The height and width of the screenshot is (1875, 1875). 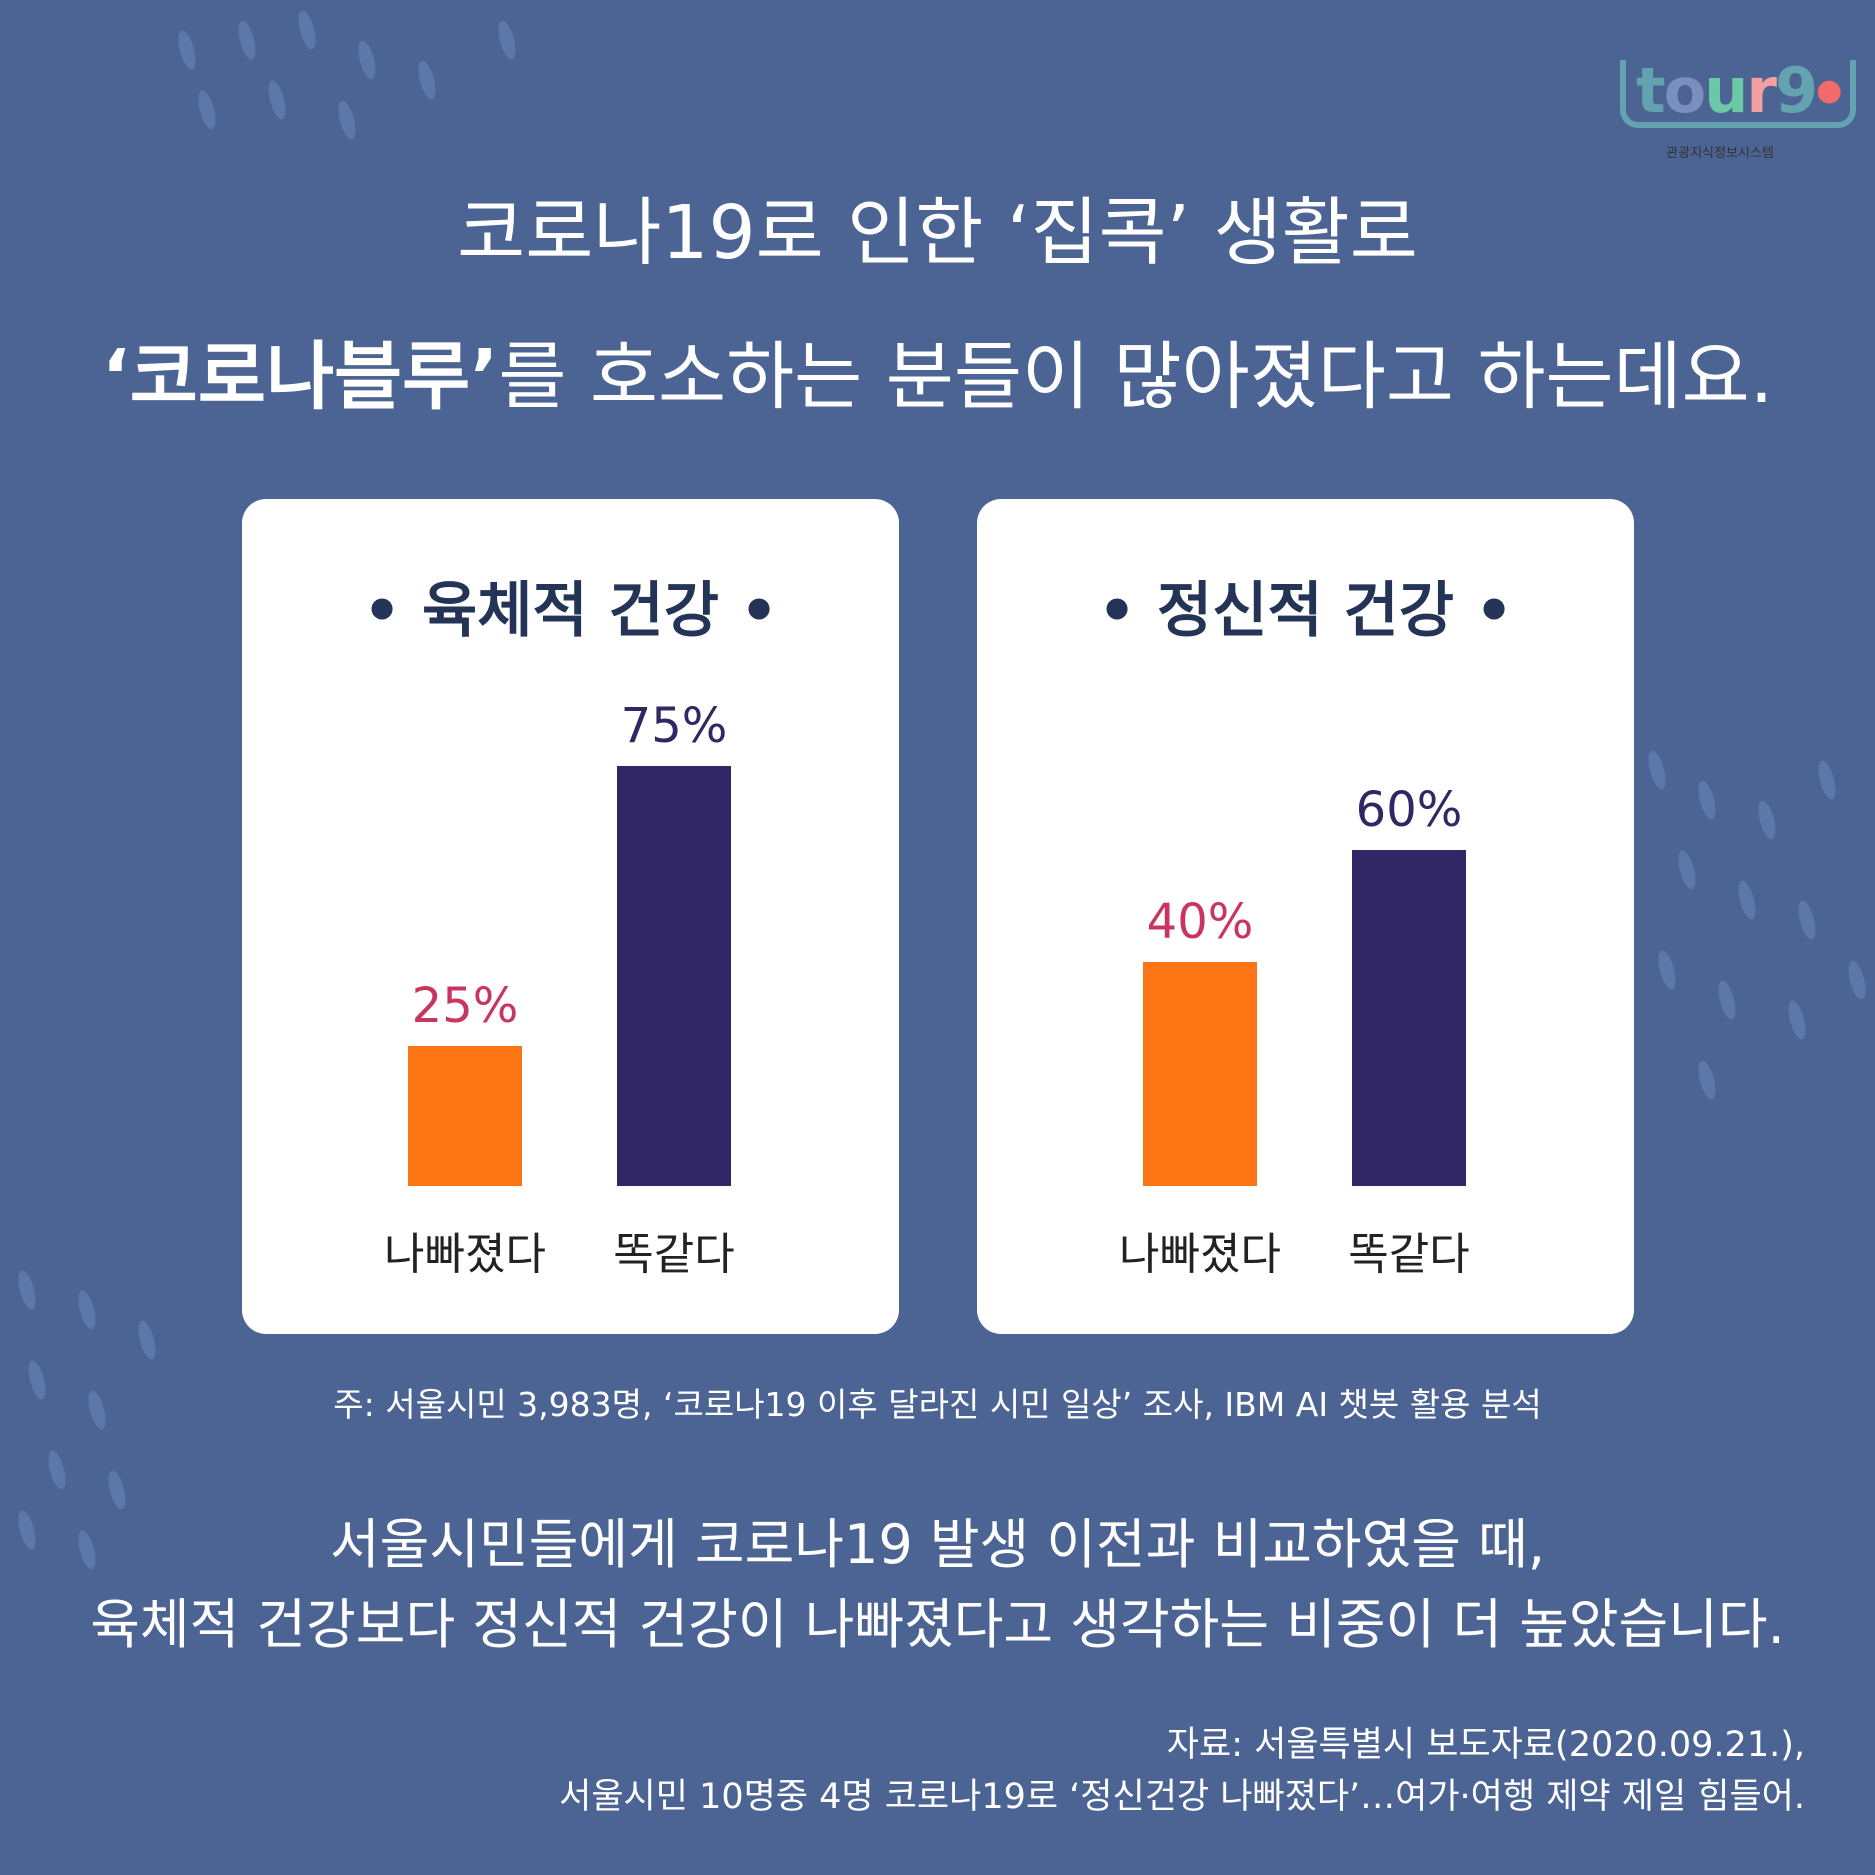 I want to click on title-rest: 를 호소하는 분들이 많아졌다고 하는데요., so click(x=1136, y=377).